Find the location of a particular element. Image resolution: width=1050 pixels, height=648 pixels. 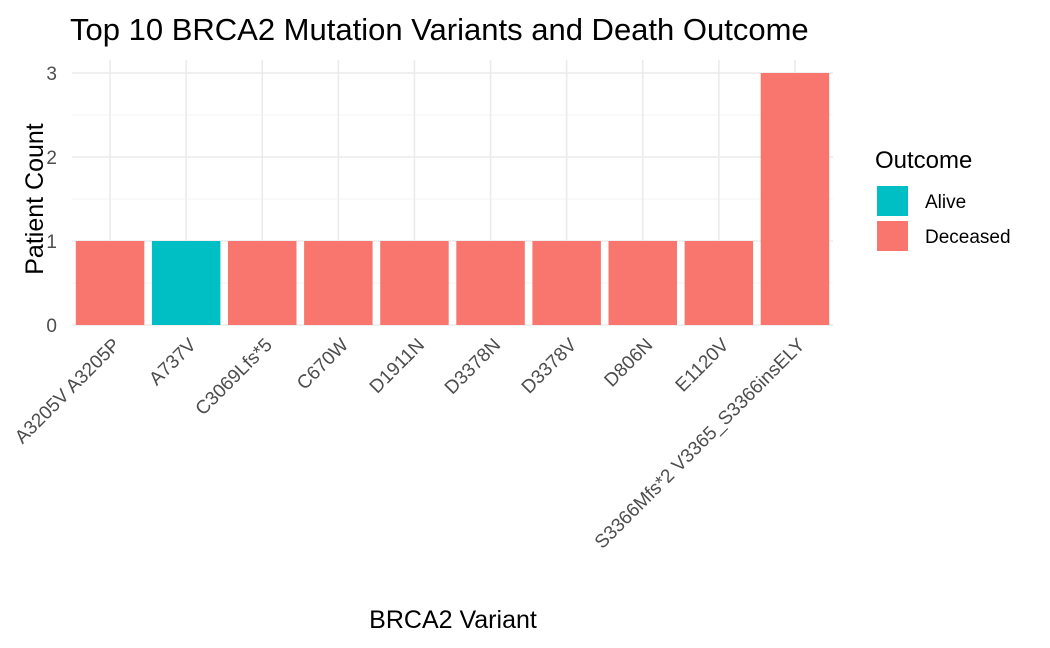

x-tick-label: A737V is located at coordinates (172, 361).